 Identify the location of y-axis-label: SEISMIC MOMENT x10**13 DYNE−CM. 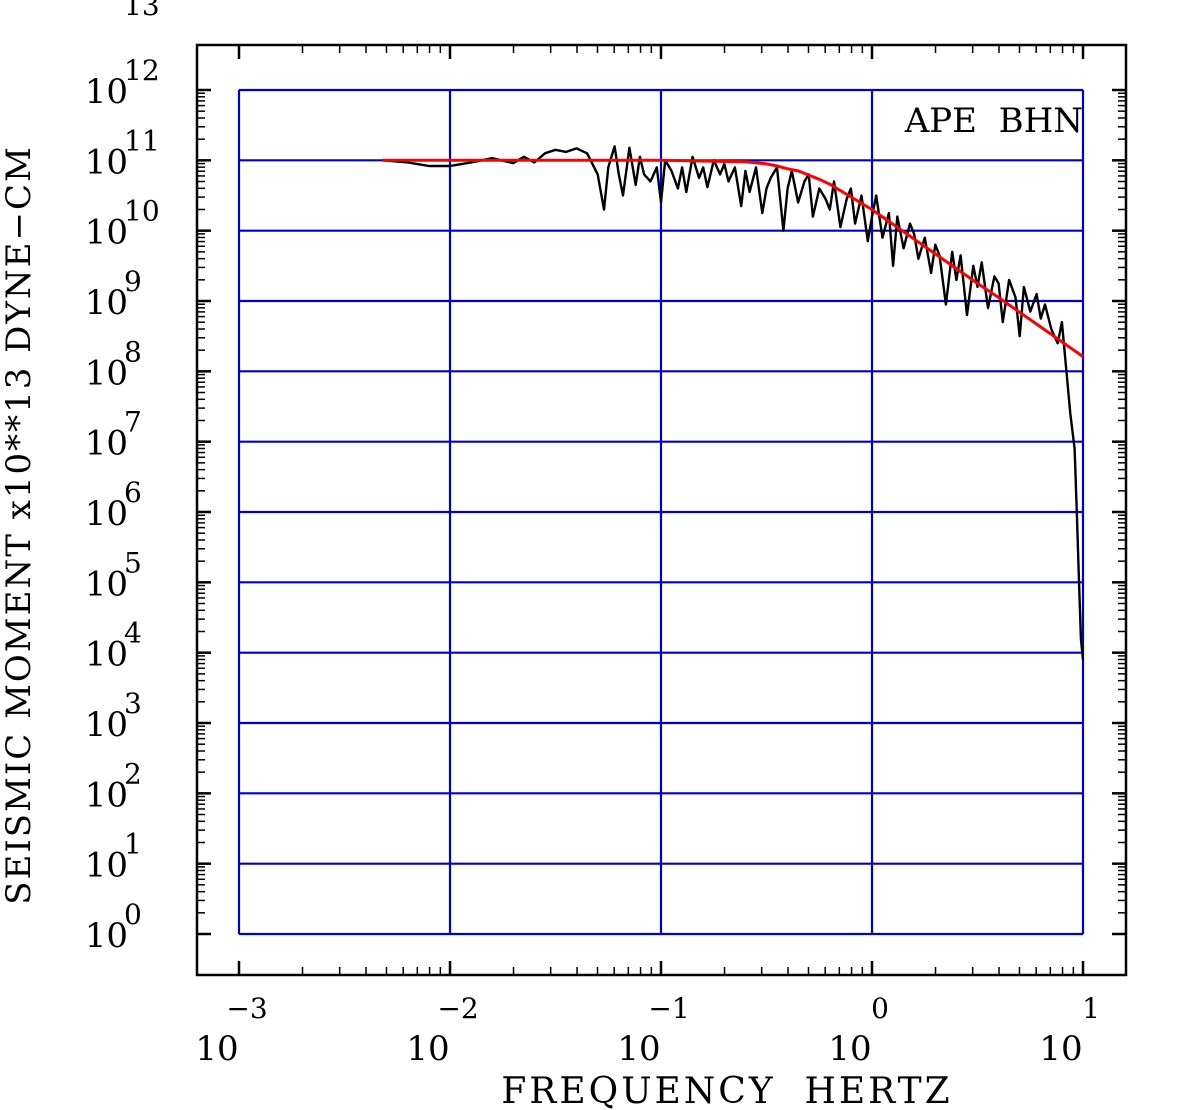
(19, 525).